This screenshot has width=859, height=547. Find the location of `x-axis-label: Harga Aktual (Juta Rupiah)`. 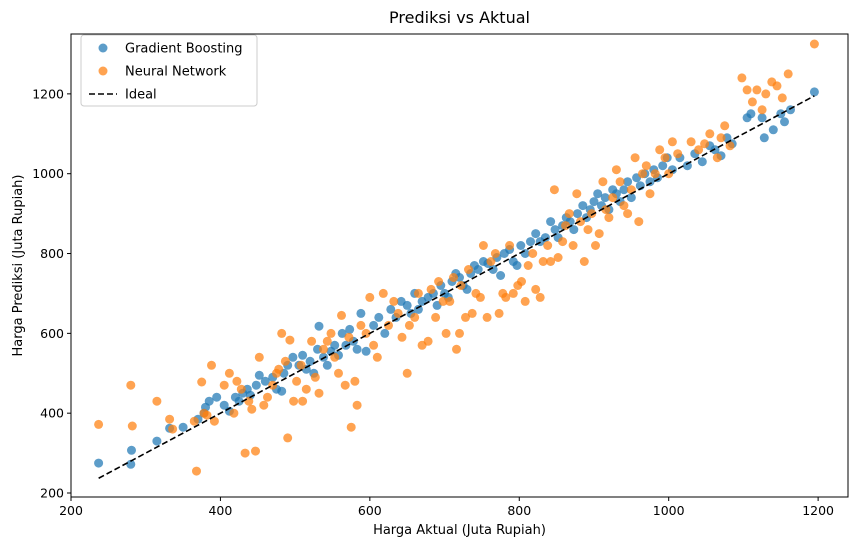

x-axis-label: Harga Aktual (Juta Rupiah) is located at coordinates (459, 530).